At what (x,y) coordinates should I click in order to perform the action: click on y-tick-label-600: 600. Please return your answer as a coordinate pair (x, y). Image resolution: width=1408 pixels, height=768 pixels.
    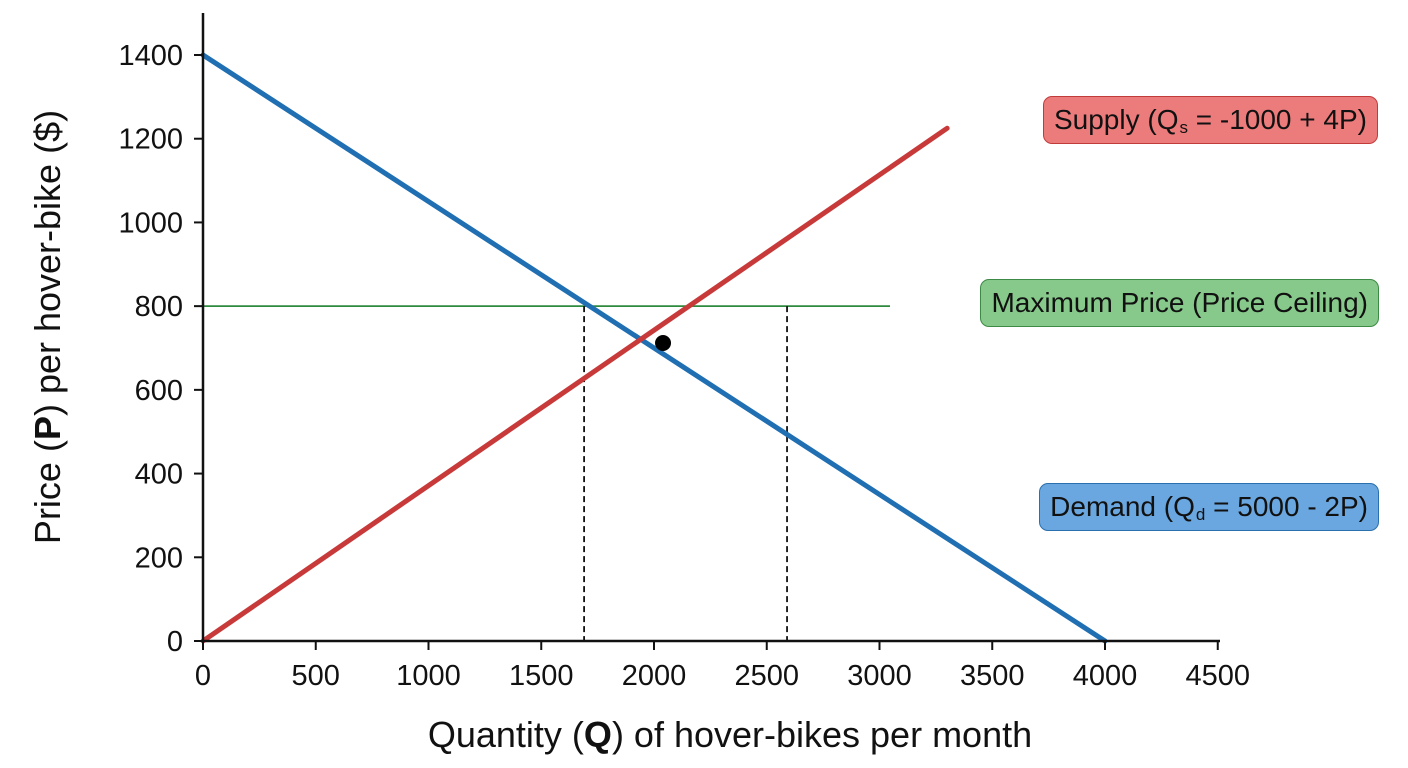
    Looking at the image, I should click on (159, 391).